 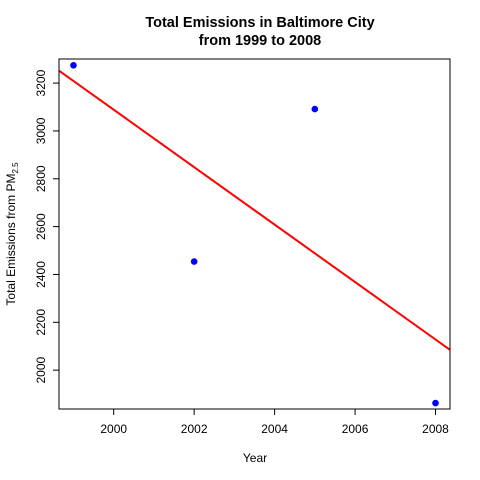 I want to click on x-axis-label: Year, so click(x=255, y=458).